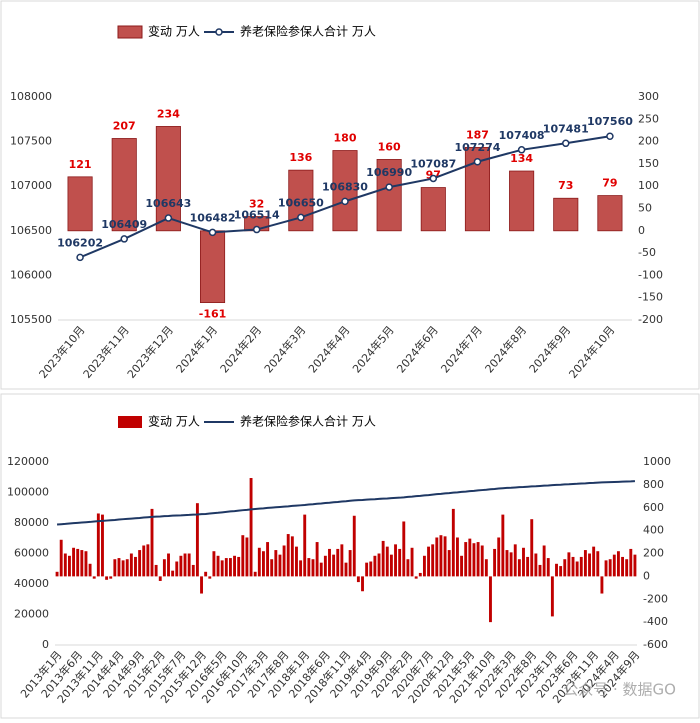 The image size is (700, 723). What do you see at coordinates (124, 125) in the screenshot?
I see `bar-value-label: 207` at bounding box center [124, 125].